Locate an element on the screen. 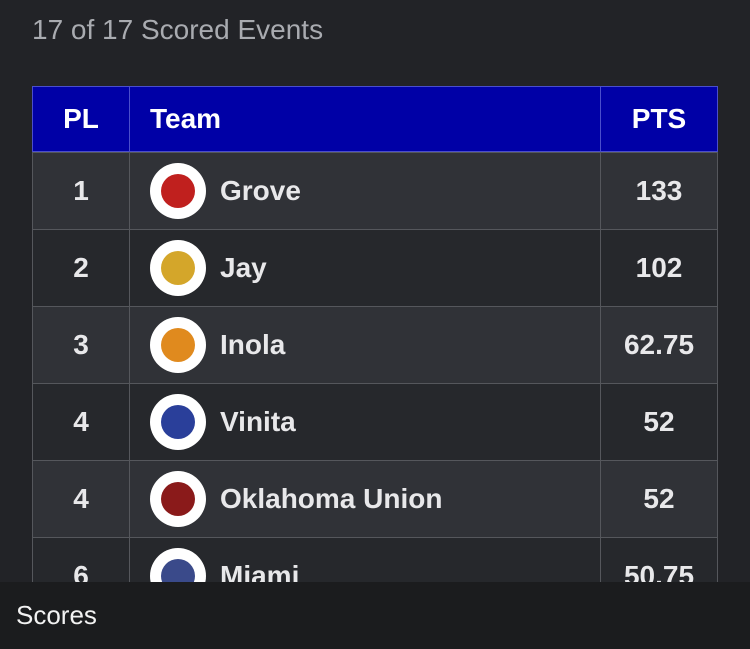  column-header: PL is located at coordinates (81, 119).